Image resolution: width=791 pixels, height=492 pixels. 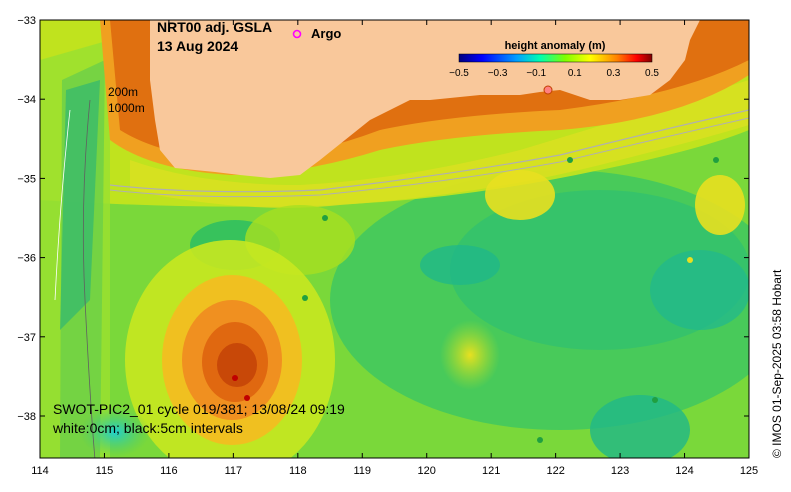 What do you see at coordinates (427, 471) in the screenshot?
I see `x-tick-label: 120` at bounding box center [427, 471].